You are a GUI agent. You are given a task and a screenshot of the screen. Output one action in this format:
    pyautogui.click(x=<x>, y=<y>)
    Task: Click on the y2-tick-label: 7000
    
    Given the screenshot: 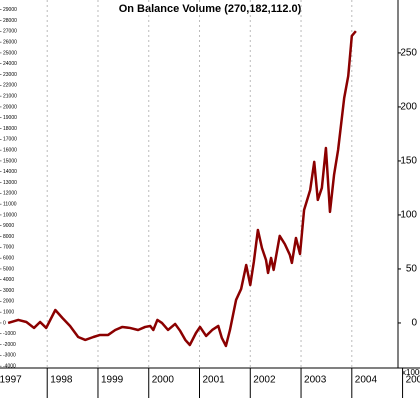 What is the action you would take?
    pyautogui.click(x=8, y=248)
    